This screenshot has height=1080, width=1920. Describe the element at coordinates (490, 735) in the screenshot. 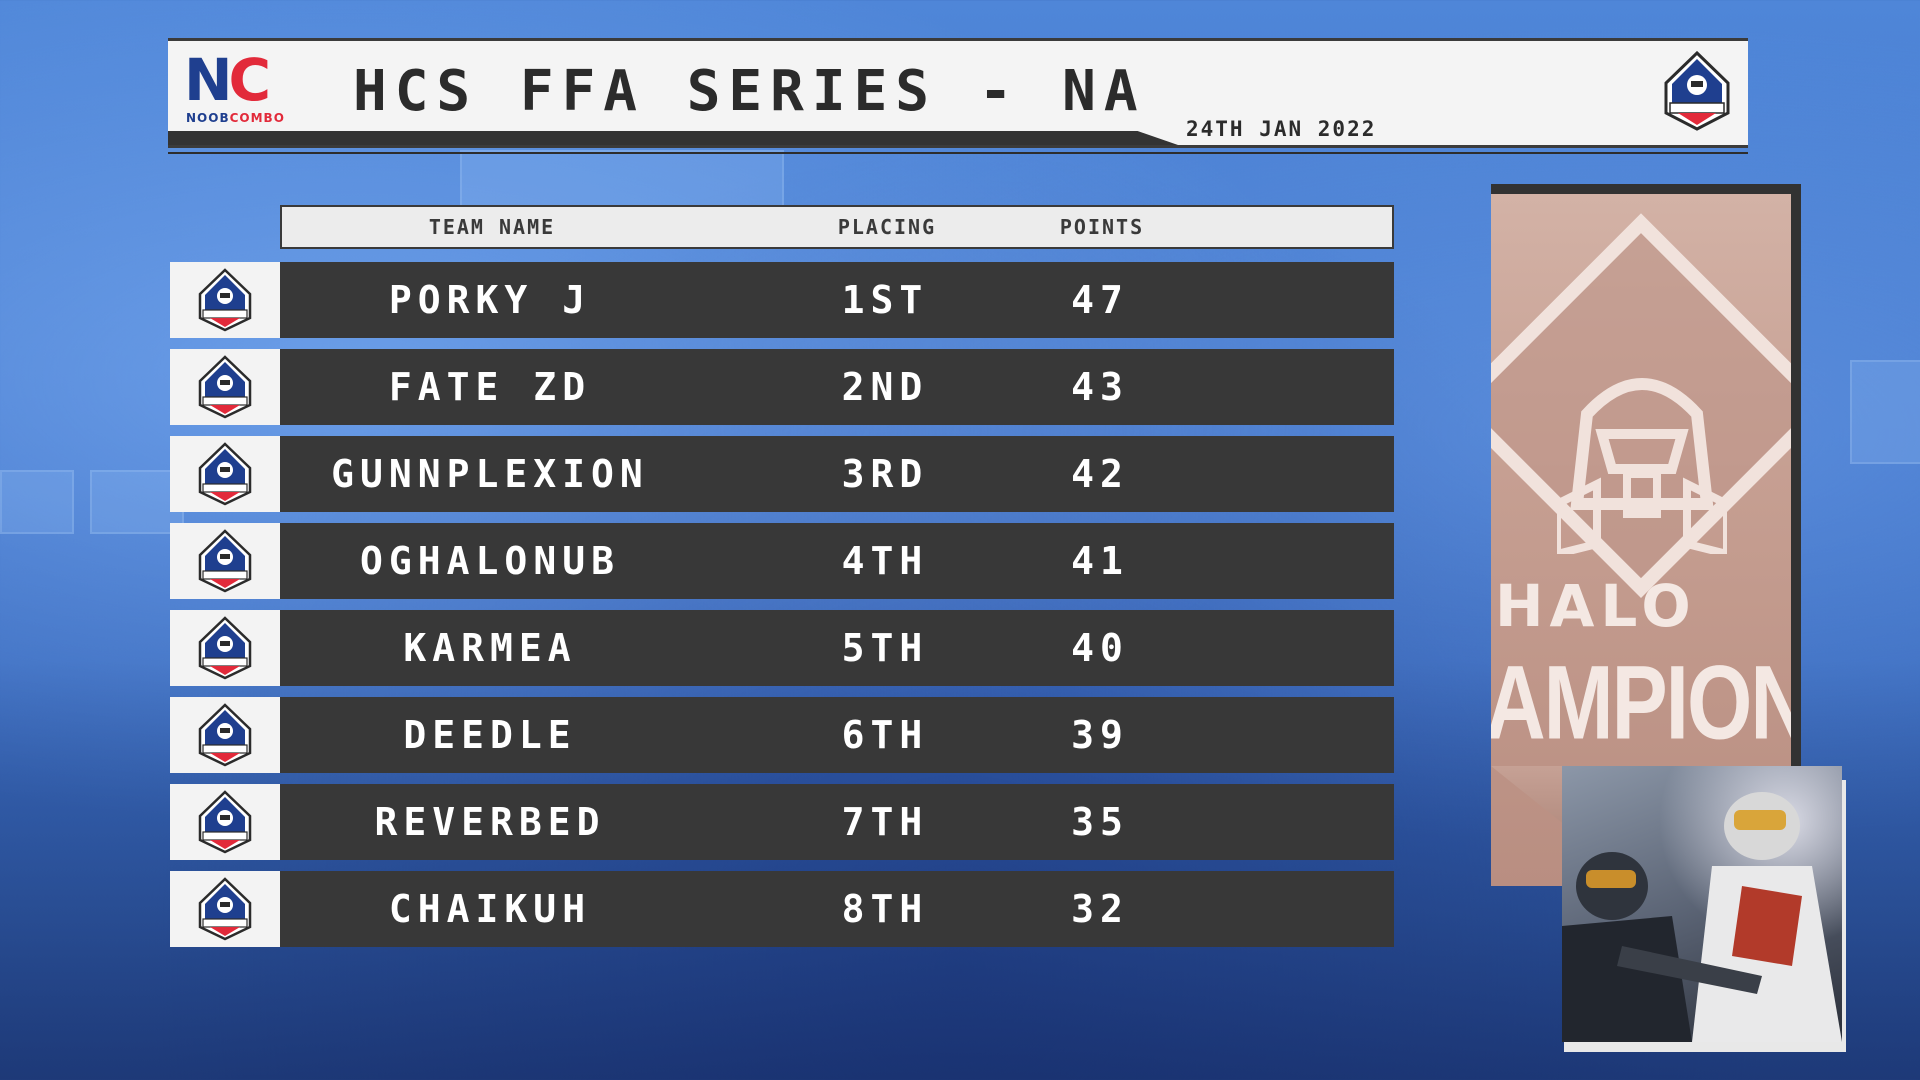

I see `team-name: DEEDLE` at that location.